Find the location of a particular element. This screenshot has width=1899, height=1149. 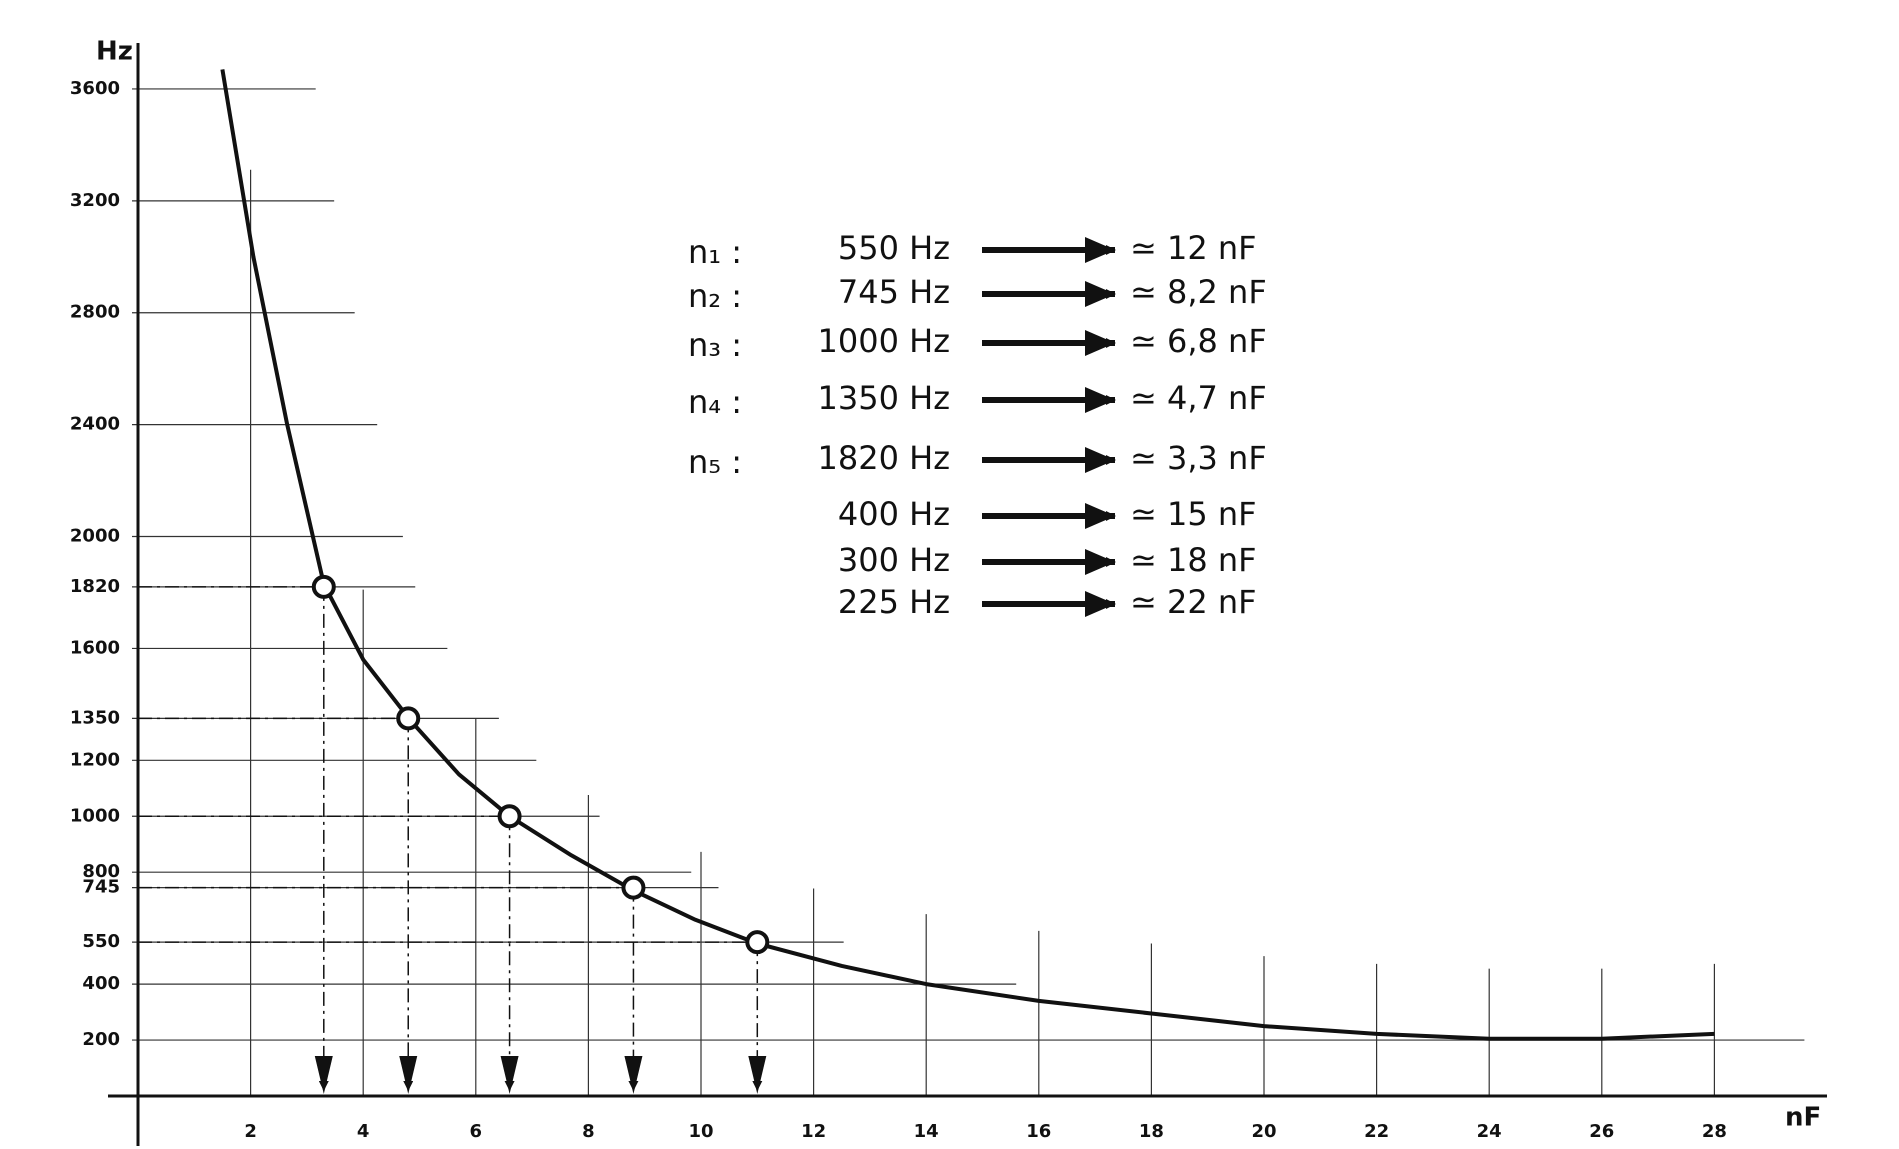

y-tick-label: 1600 is located at coordinates (95, 647).